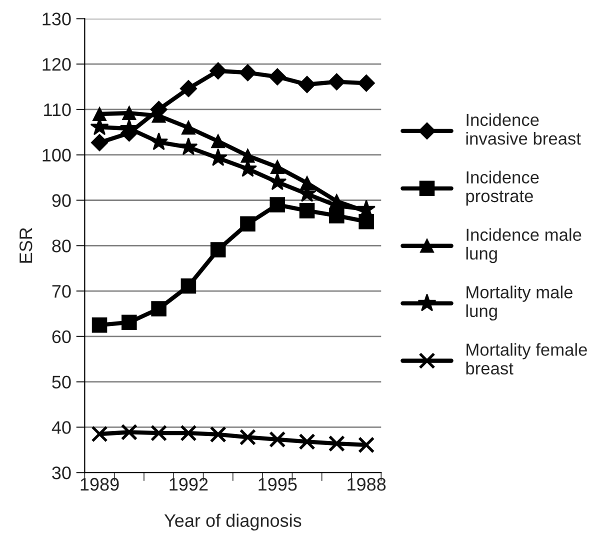 The width and height of the screenshot is (605, 534). Describe the element at coordinates (523, 129) in the screenshot. I see `legend-label: Incidence invasive breast` at that location.